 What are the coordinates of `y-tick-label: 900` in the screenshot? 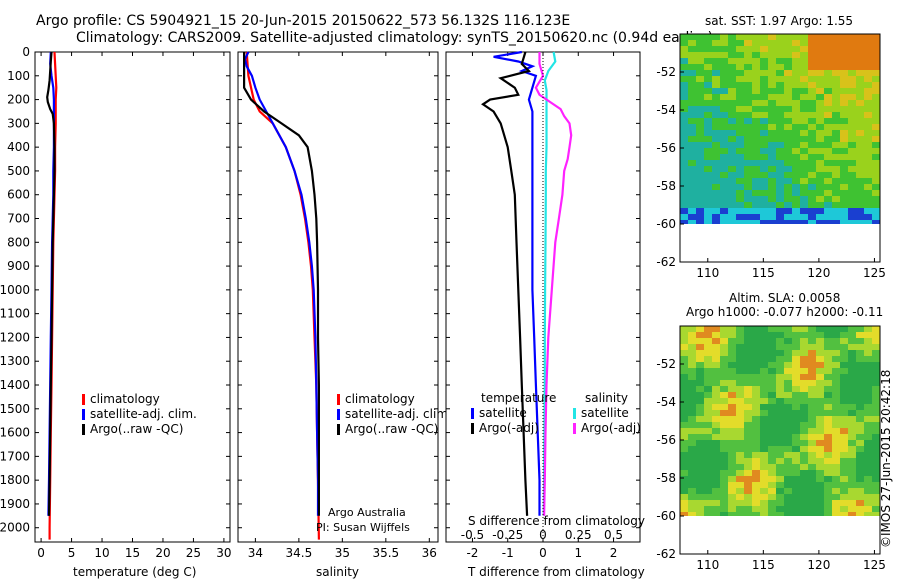 It's located at (18, 266).